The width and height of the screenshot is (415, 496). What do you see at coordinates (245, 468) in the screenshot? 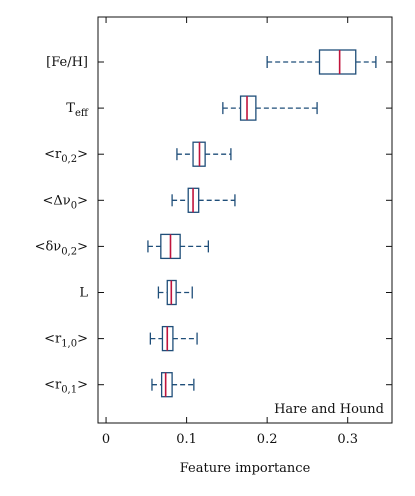
I see `x-axis-label: Feature importance` at bounding box center [245, 468].